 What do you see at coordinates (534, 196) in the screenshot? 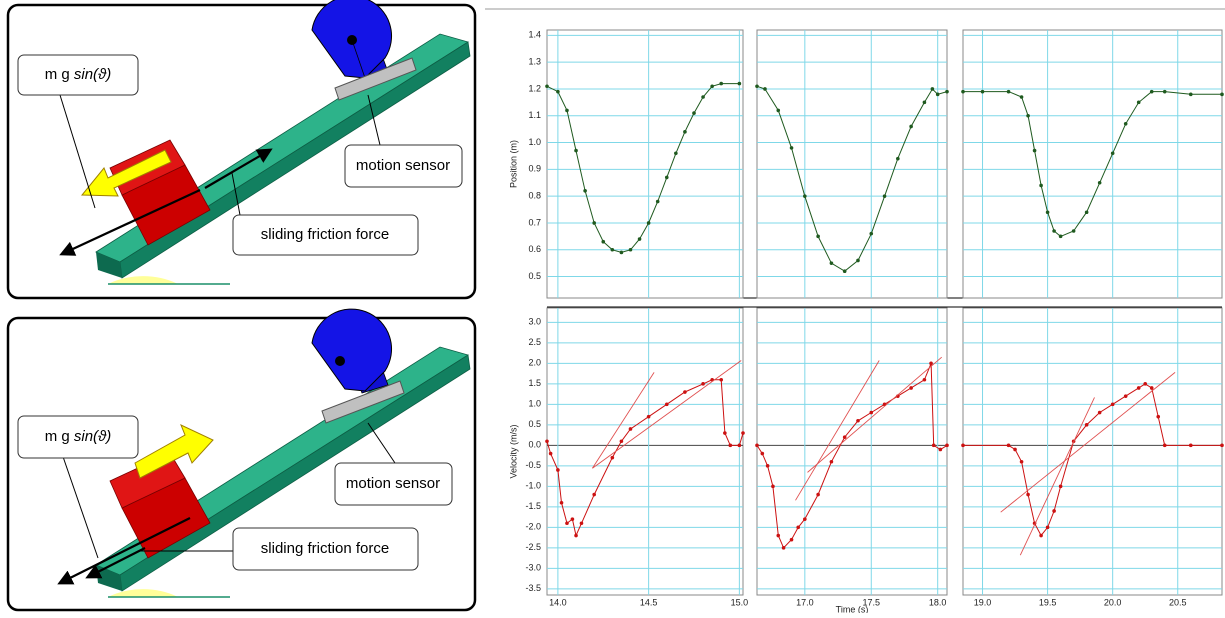
I see `y-tick-label: 0.8` at bounding box center [534, 196].